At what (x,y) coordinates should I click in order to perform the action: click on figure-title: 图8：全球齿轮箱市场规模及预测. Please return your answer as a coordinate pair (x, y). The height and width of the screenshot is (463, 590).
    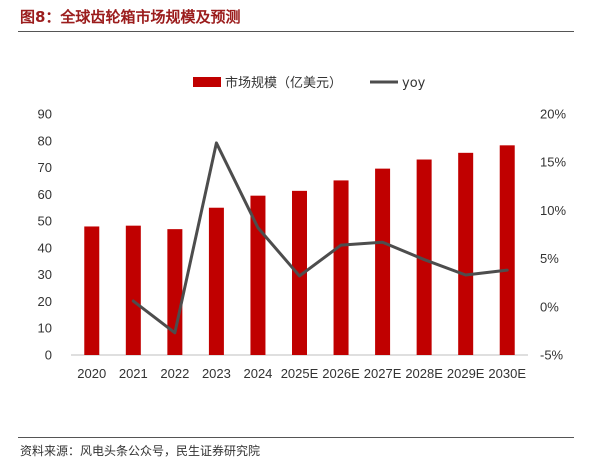
    Looking at the image, I should click on (130, 17).